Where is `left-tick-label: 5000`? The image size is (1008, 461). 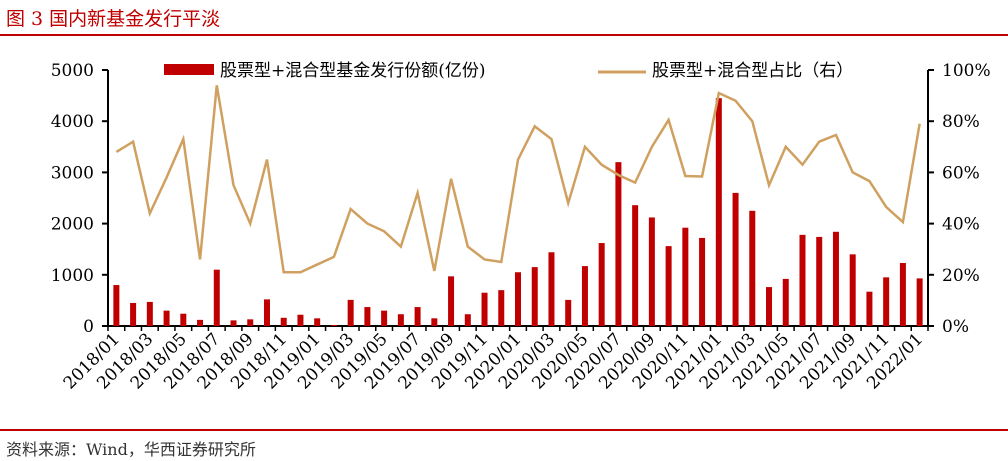 left-tick-label: 5000 is located at coordinates (72, 71).